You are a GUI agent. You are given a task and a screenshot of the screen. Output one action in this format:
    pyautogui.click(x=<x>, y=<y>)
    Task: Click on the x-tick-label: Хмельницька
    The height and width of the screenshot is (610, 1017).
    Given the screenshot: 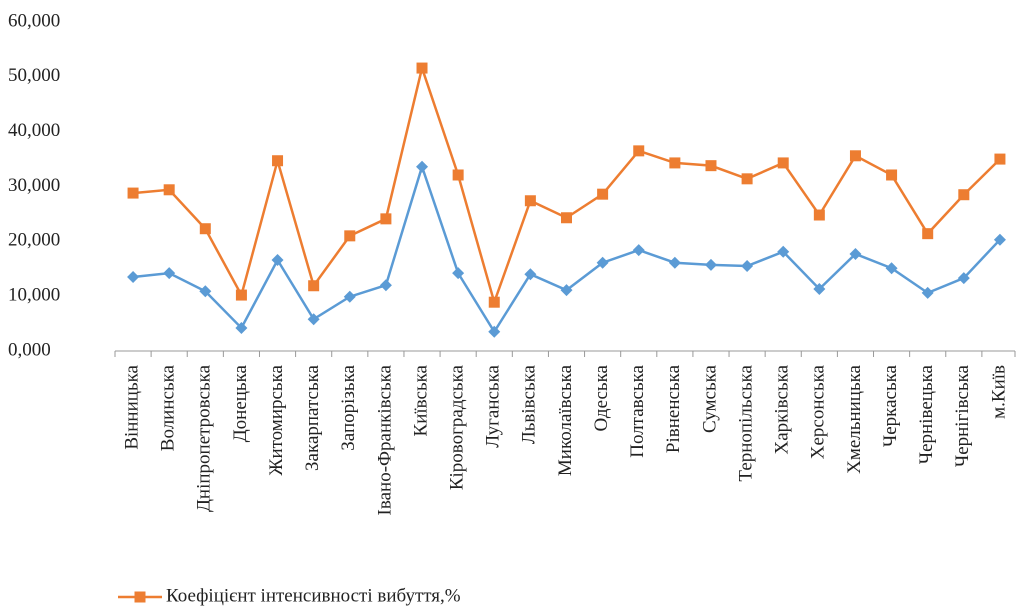 What is the action you would take?
    pyautogui.click(x=854, y=418)
    